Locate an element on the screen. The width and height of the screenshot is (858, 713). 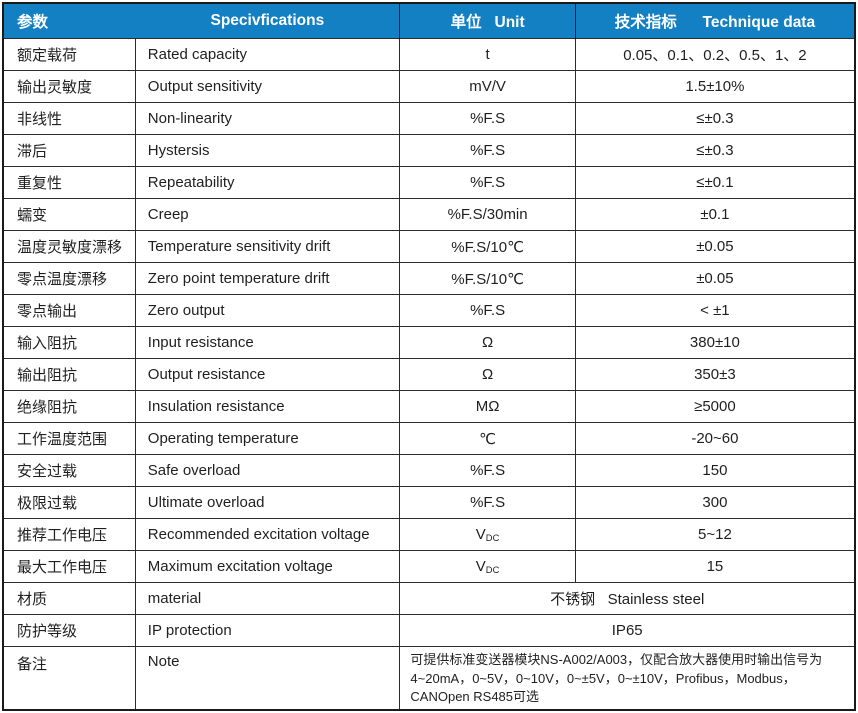
value-cell: 15 is located at coordinates (715, 567).